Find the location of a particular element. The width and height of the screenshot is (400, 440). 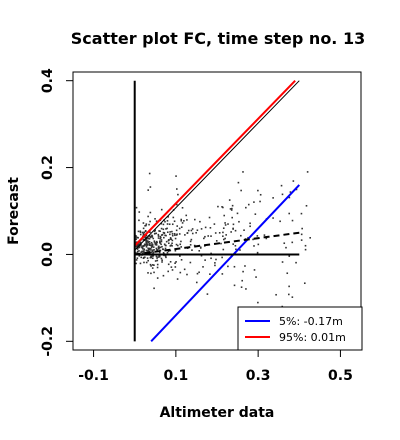

y-tick-label: 0.2 is located at coordinates (48, 167).